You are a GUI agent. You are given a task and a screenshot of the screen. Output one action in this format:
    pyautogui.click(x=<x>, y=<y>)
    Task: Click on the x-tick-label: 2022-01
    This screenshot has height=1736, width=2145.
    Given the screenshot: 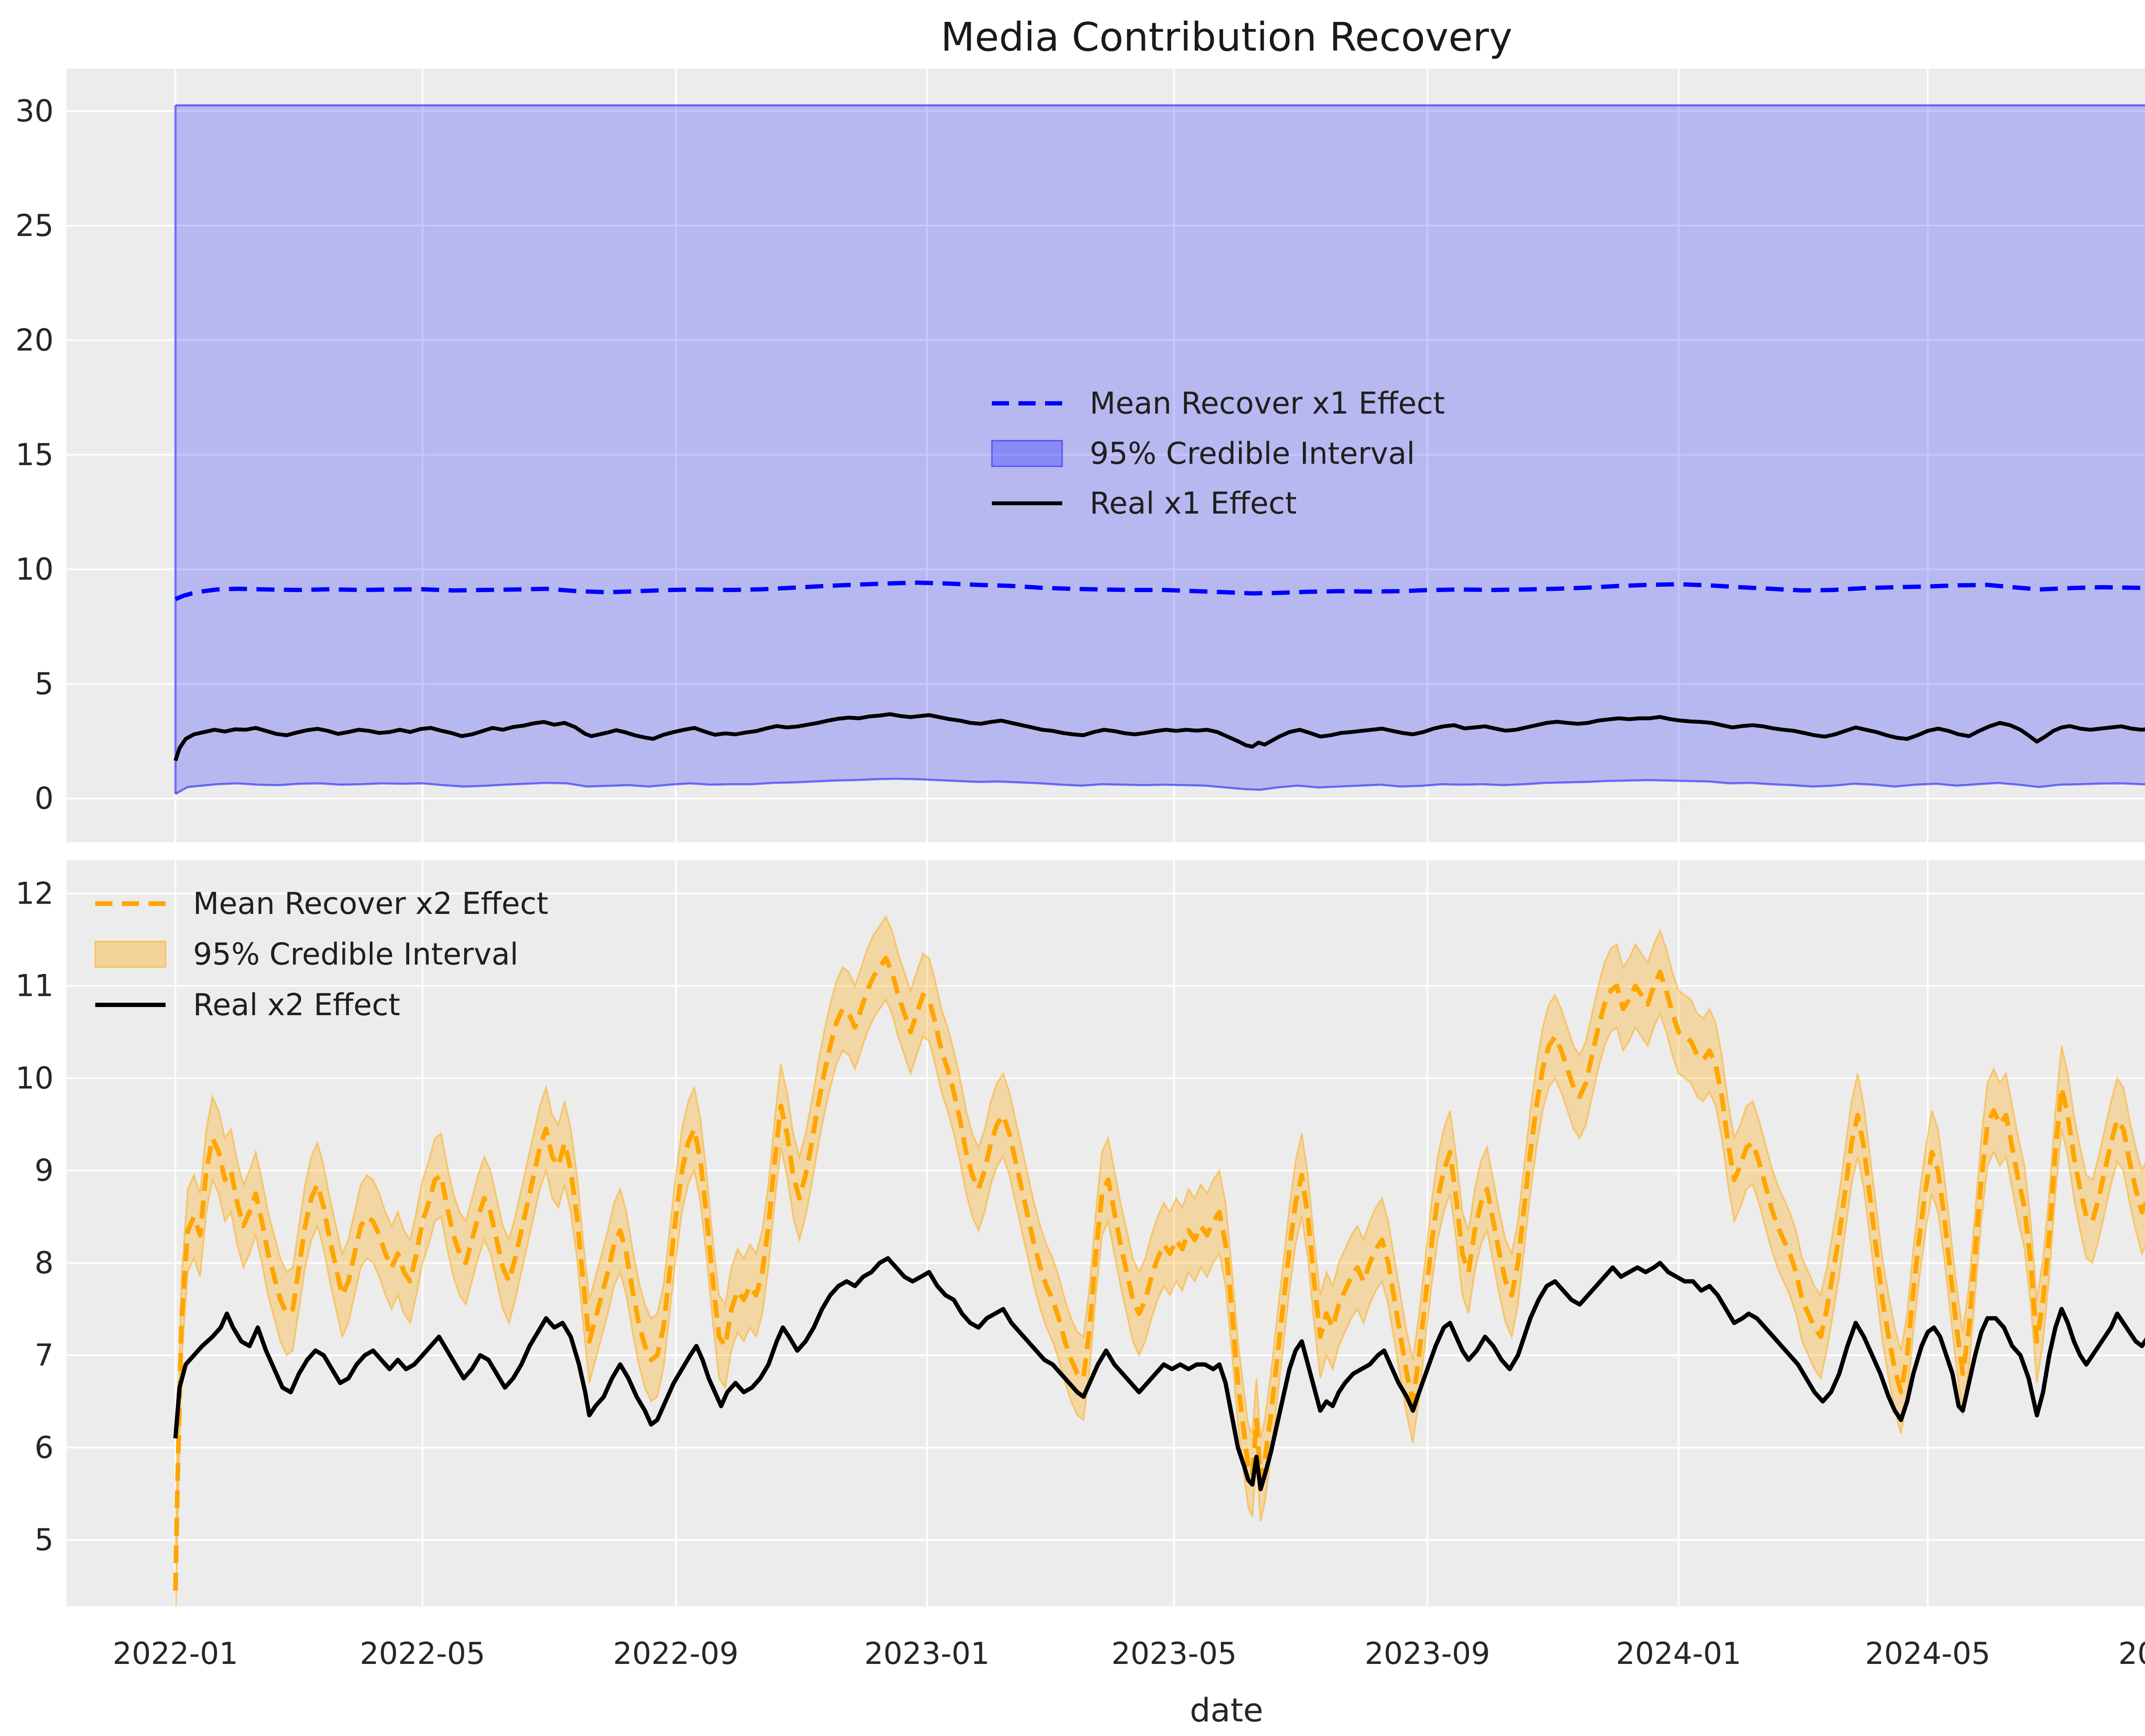 What is the action you would take?
    pyautogui.click(x=175, y=1653)
    